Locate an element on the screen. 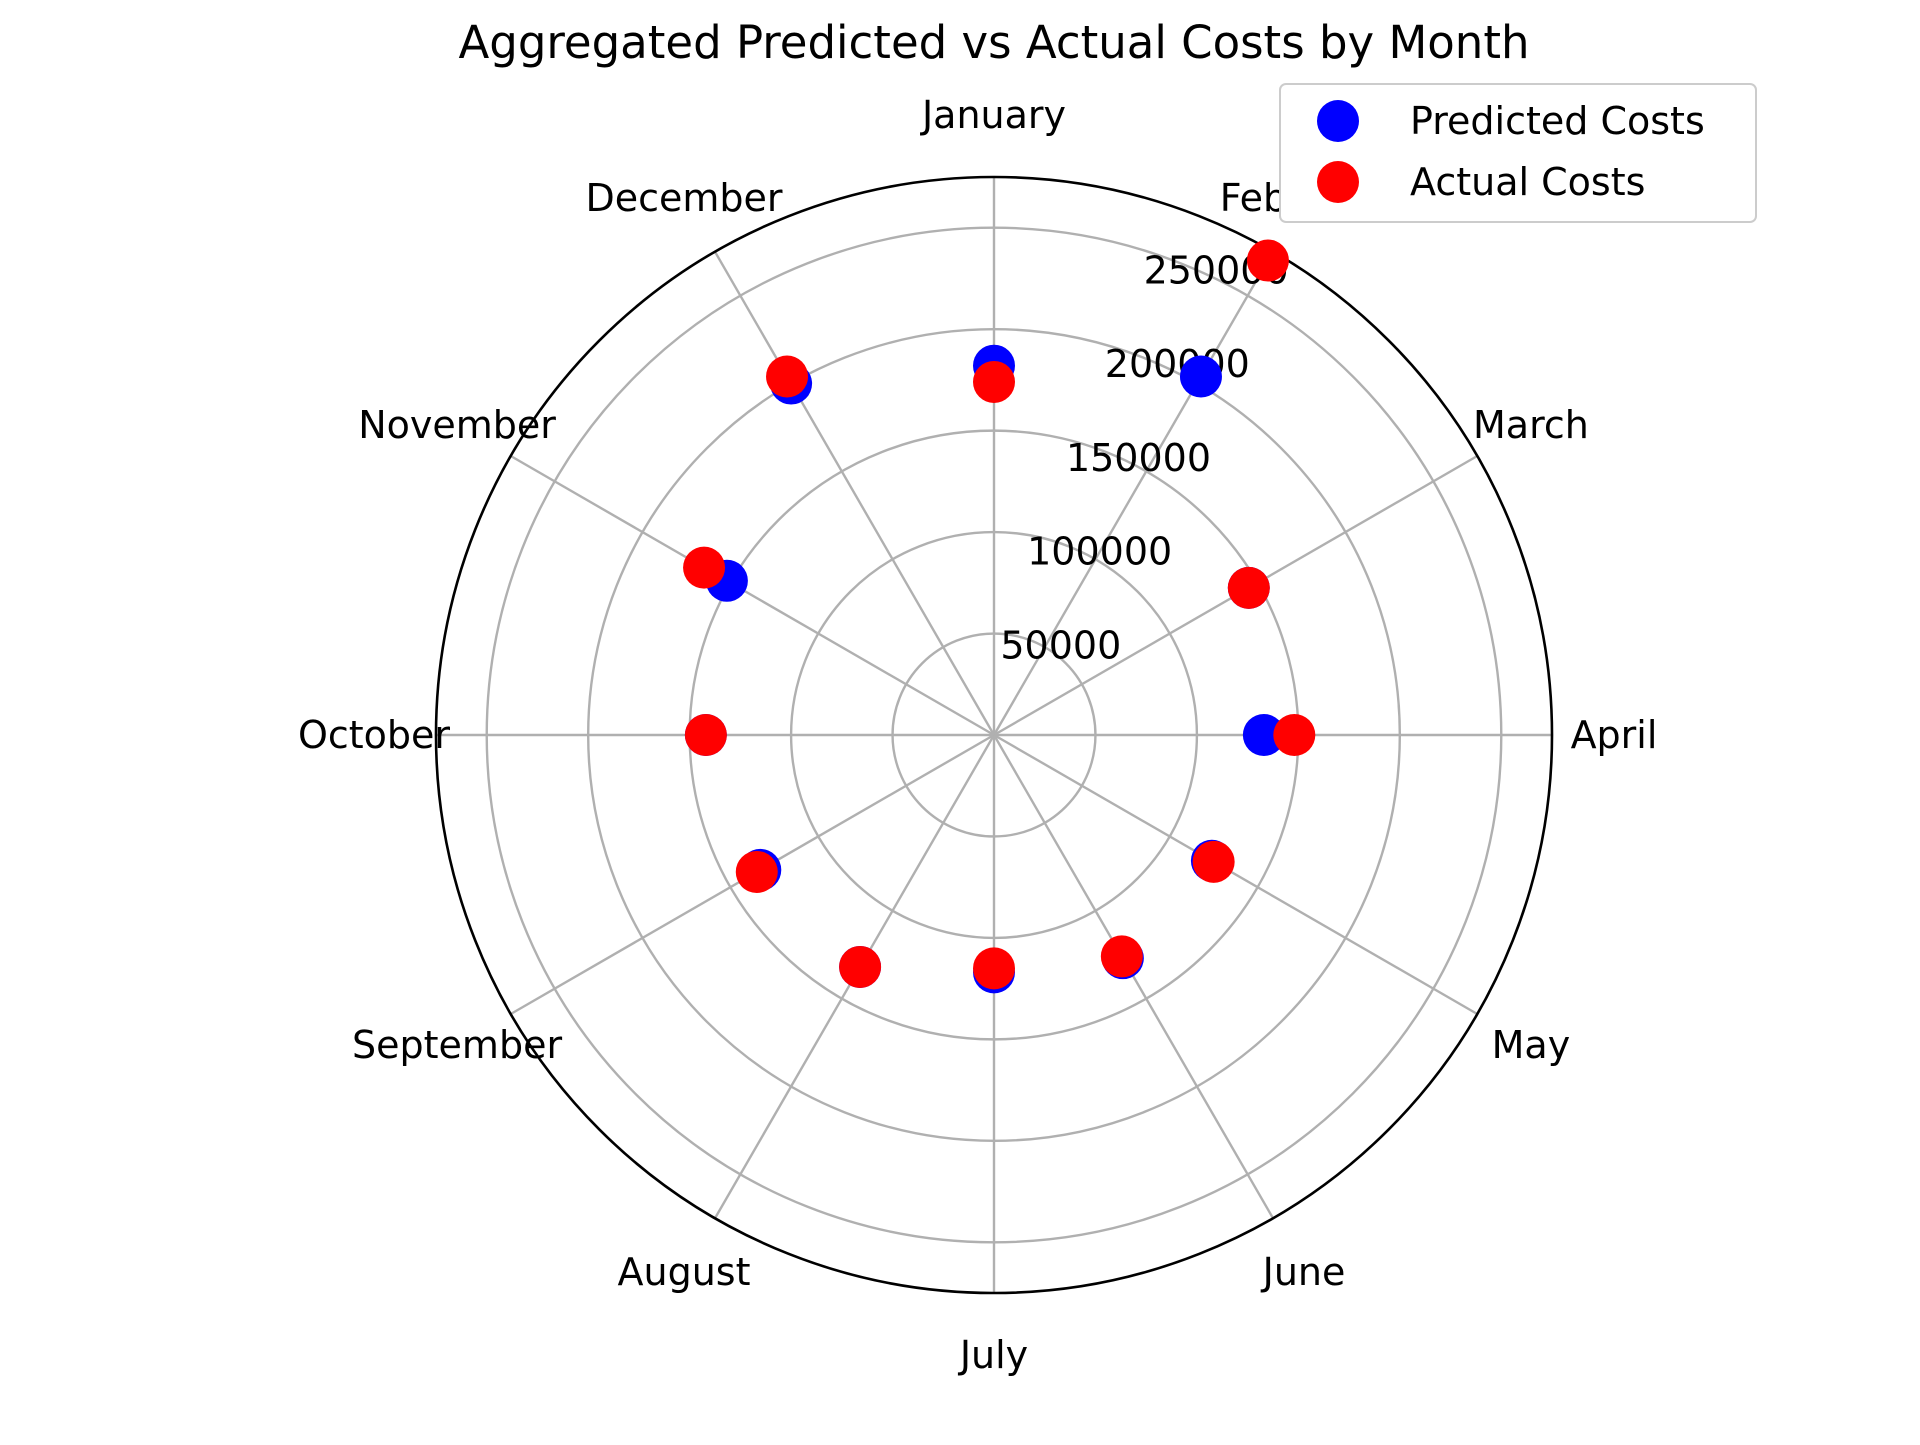 This screenshot has width=1920, height=1445. legend-label-predicted: Predicted Costs is located at coordinates (1557, 121).